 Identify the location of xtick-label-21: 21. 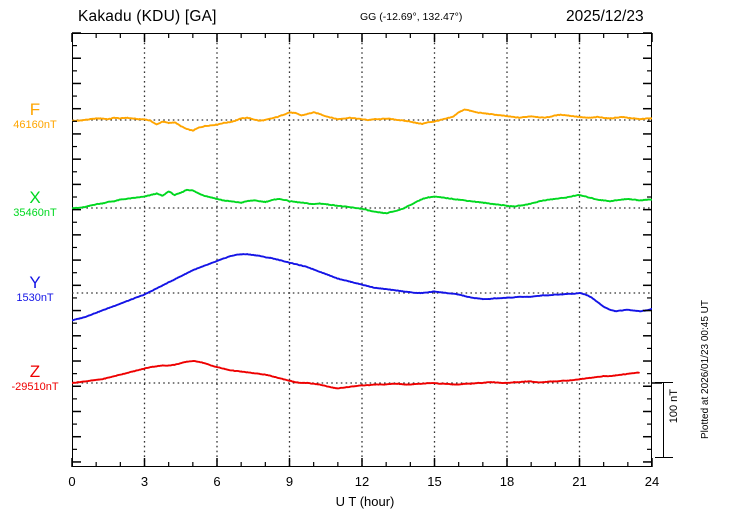
(579, 481).